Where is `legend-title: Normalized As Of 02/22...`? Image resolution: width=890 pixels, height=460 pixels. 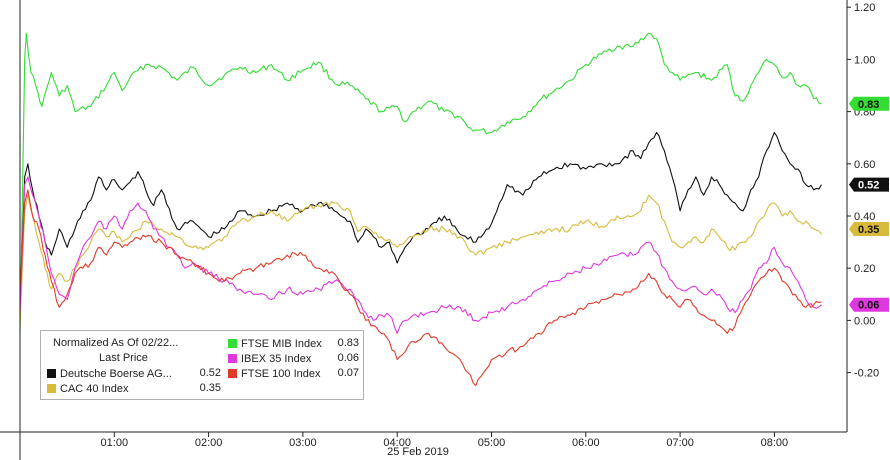
legend-title: Normalized As Of 02/22... is located at coordinates (116, 343).